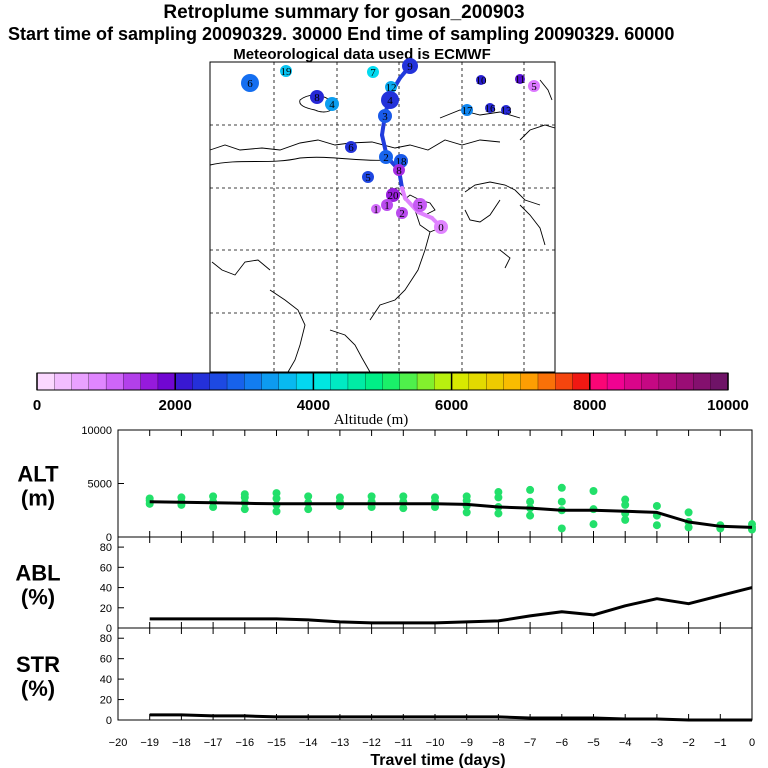 The image size is (768, 768). Describe the element at coordinates (106, 568) in the screenshot. I see `y-tick-label: 60` at that location.